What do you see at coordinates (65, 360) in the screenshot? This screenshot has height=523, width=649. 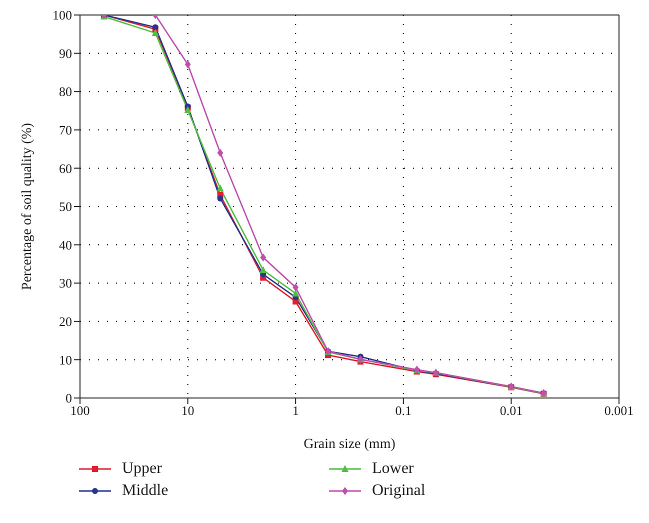 I see `y-tick-label: 10` at bounding box center [65, 360].